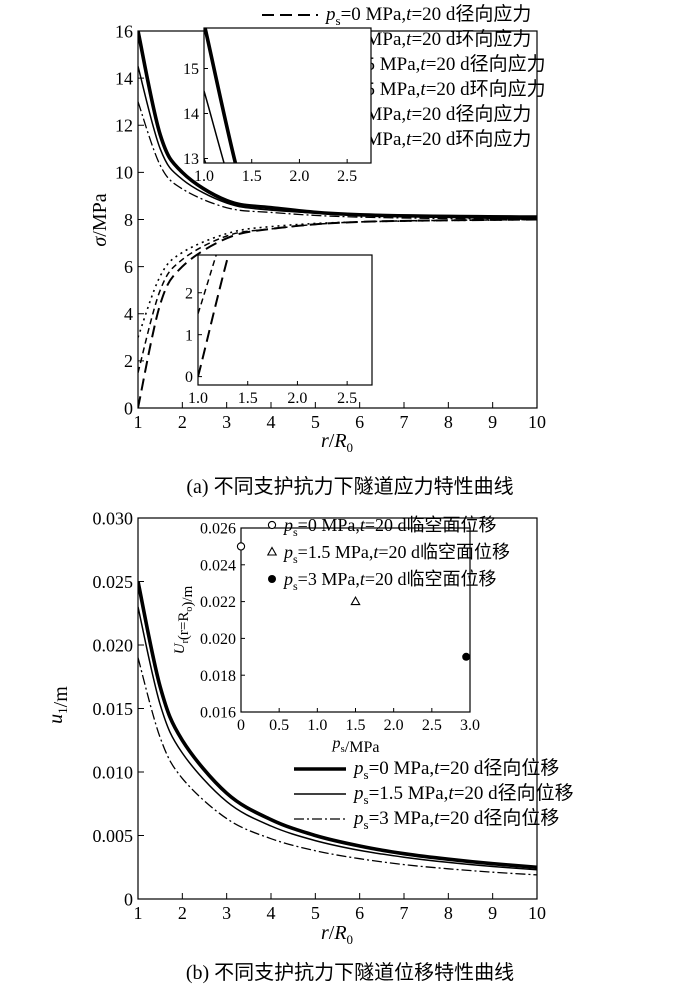 This screenshot has height=985, width=700. What do you see at coordinates (432, 725) in the screenshot?
I see `b-inset-xtick-label: 2.5` at bounding box center [432, 725].